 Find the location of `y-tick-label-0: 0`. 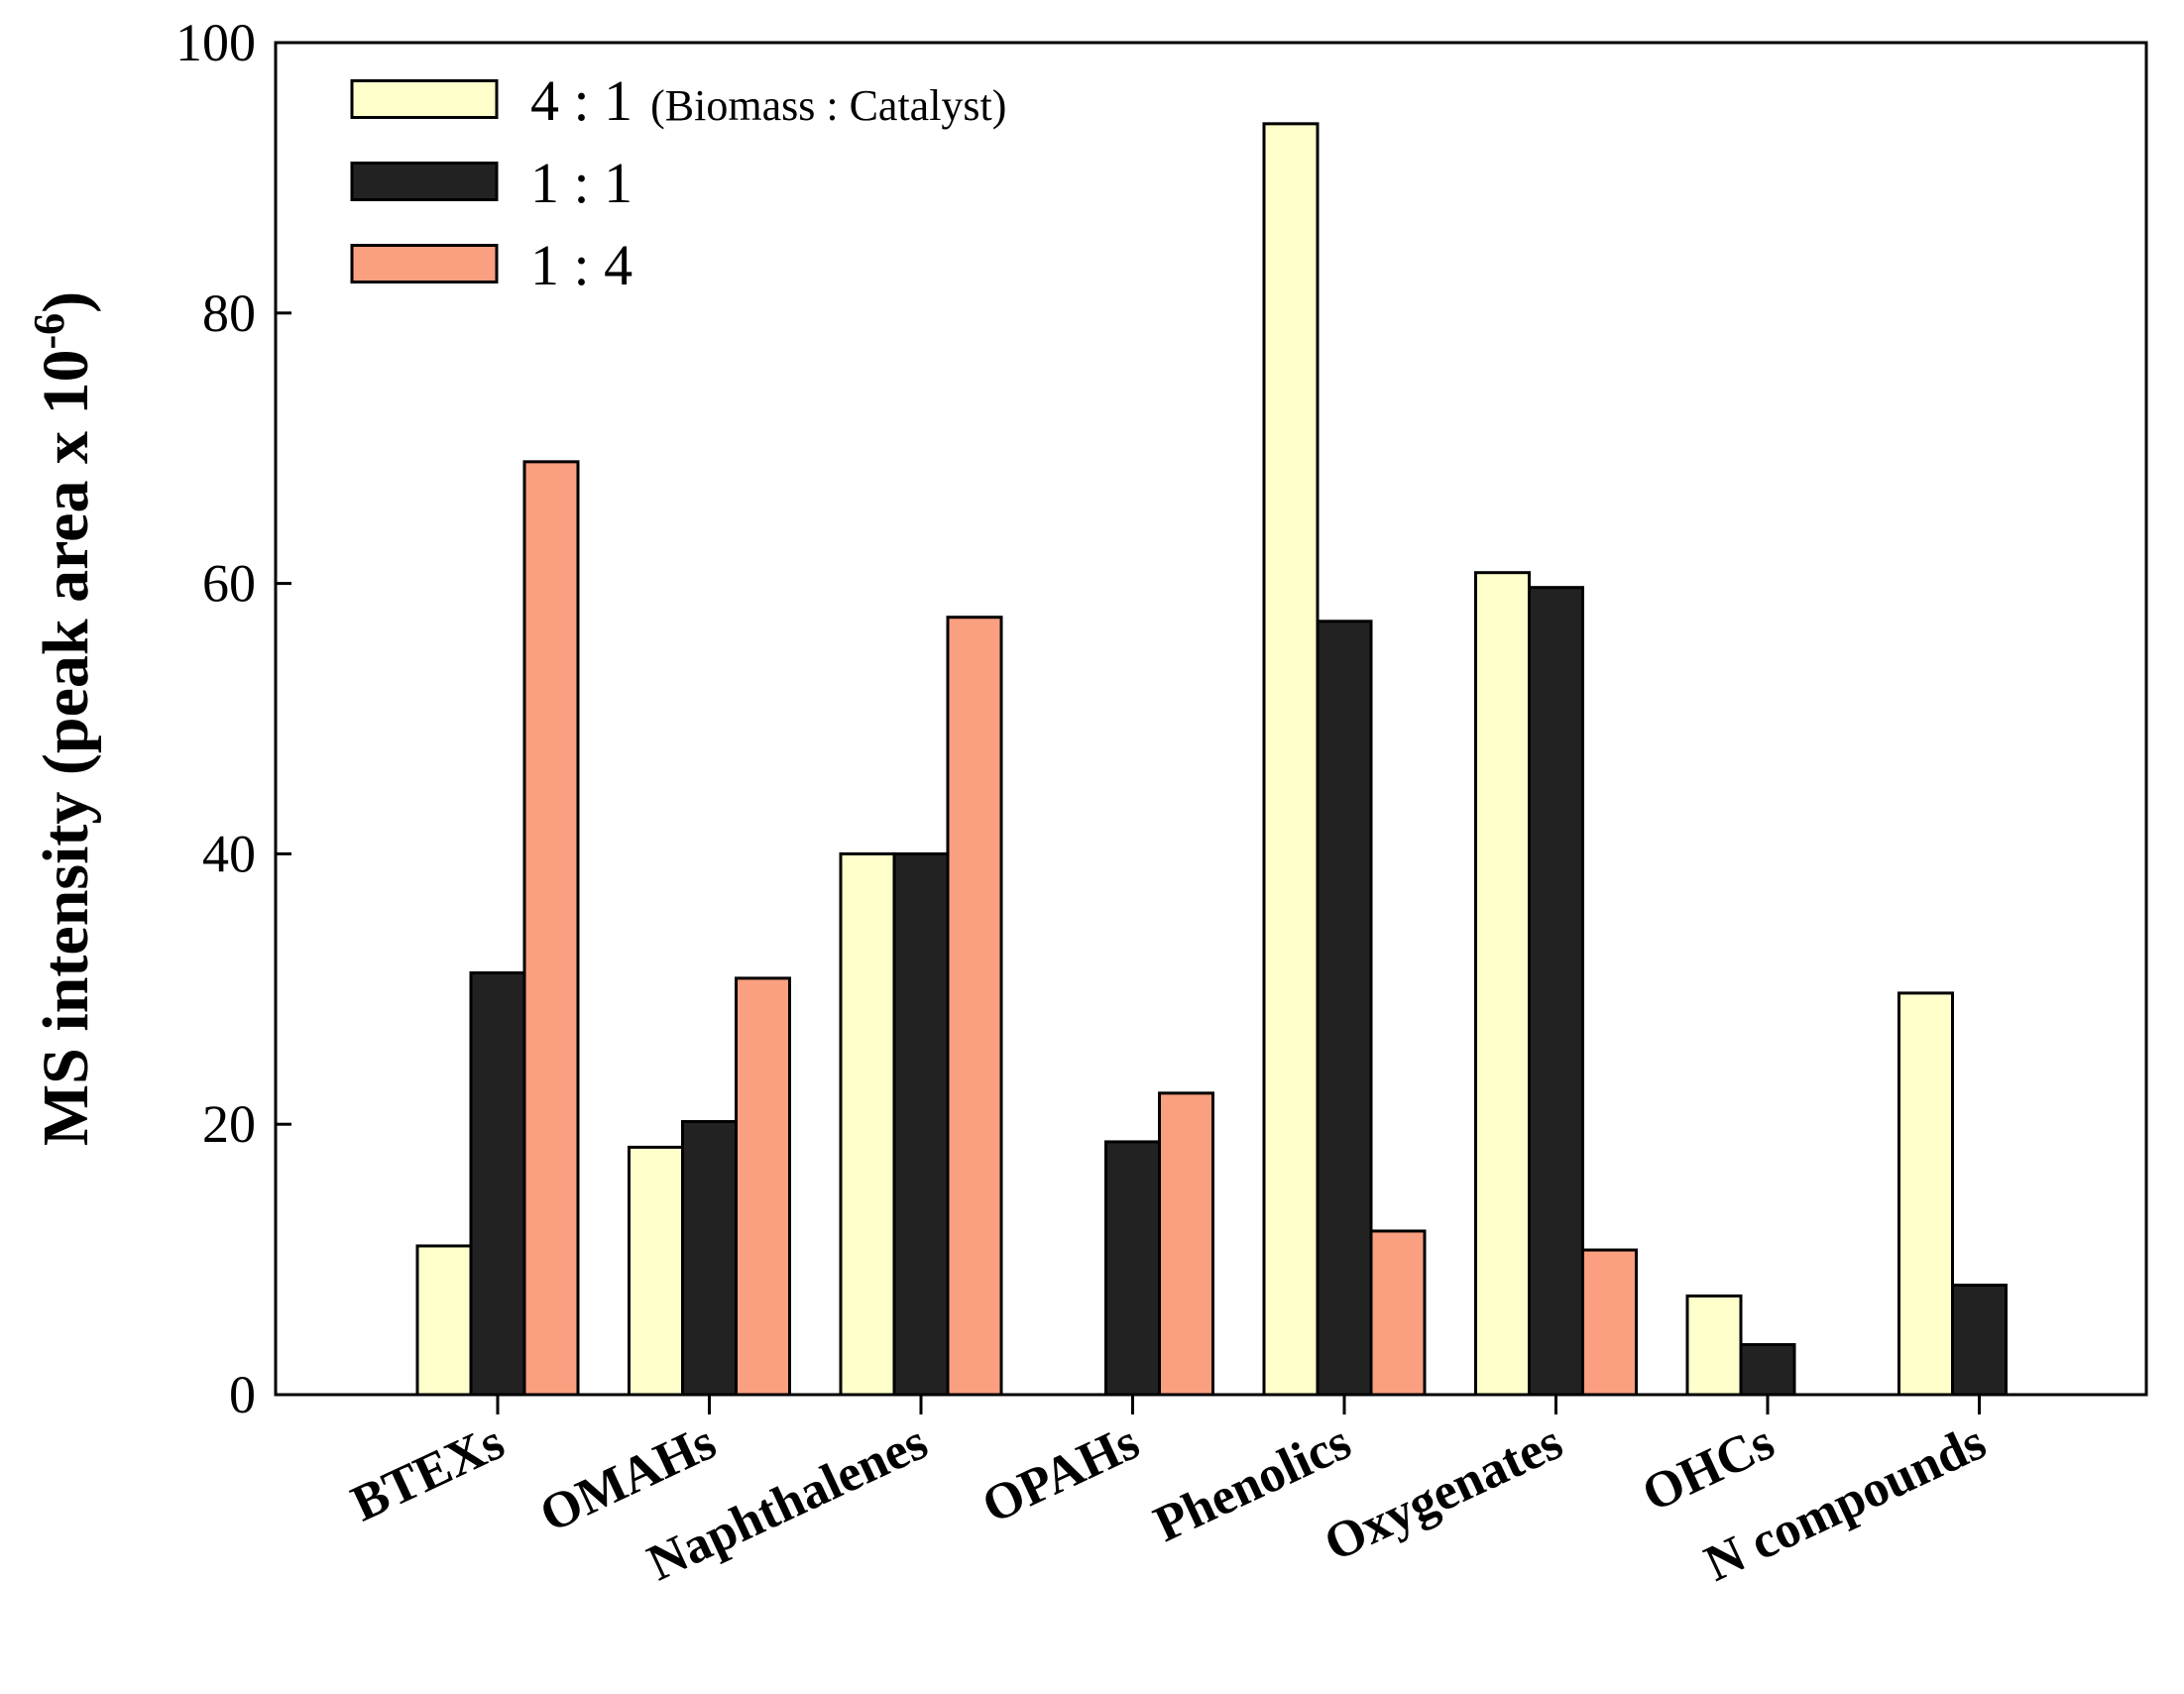

y-tick-label-0: 0 is located at coordinates (242, 1394).